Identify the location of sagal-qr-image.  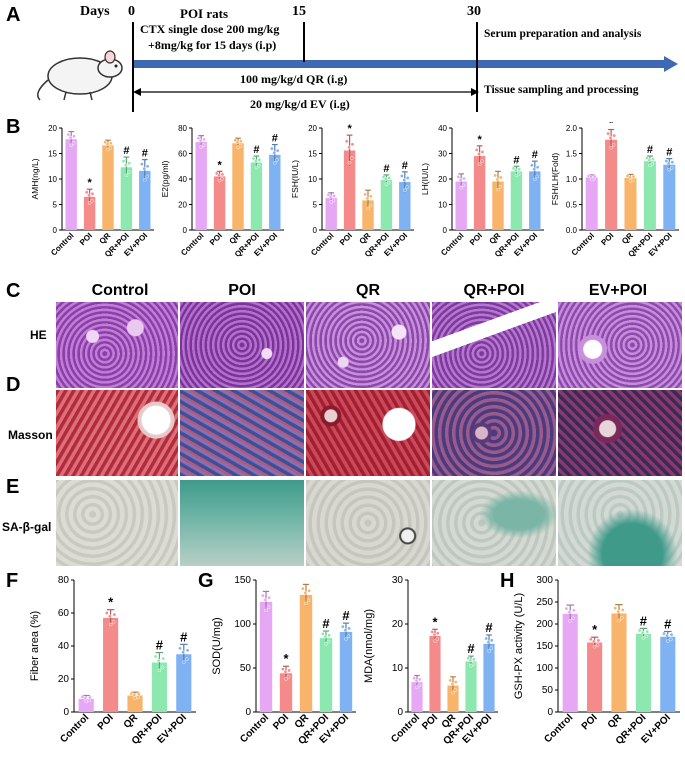
(368, 523).